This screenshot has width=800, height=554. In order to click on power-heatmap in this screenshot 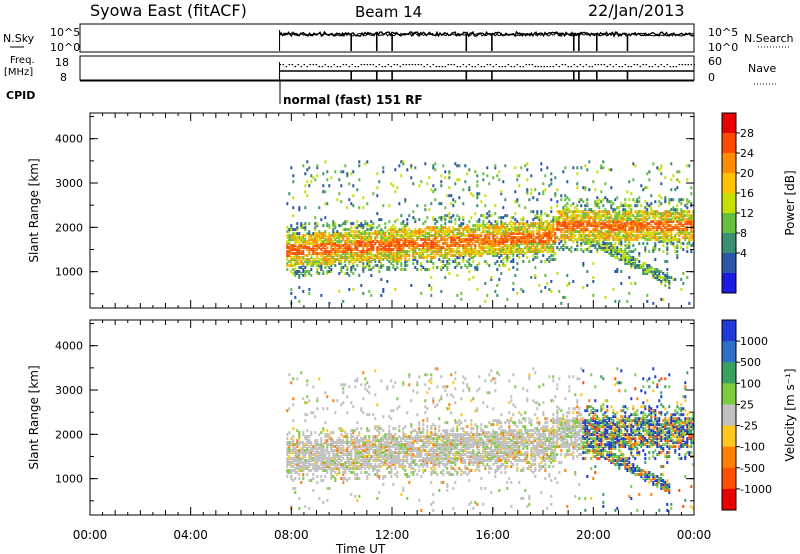, I will do `click(490, 232)`.